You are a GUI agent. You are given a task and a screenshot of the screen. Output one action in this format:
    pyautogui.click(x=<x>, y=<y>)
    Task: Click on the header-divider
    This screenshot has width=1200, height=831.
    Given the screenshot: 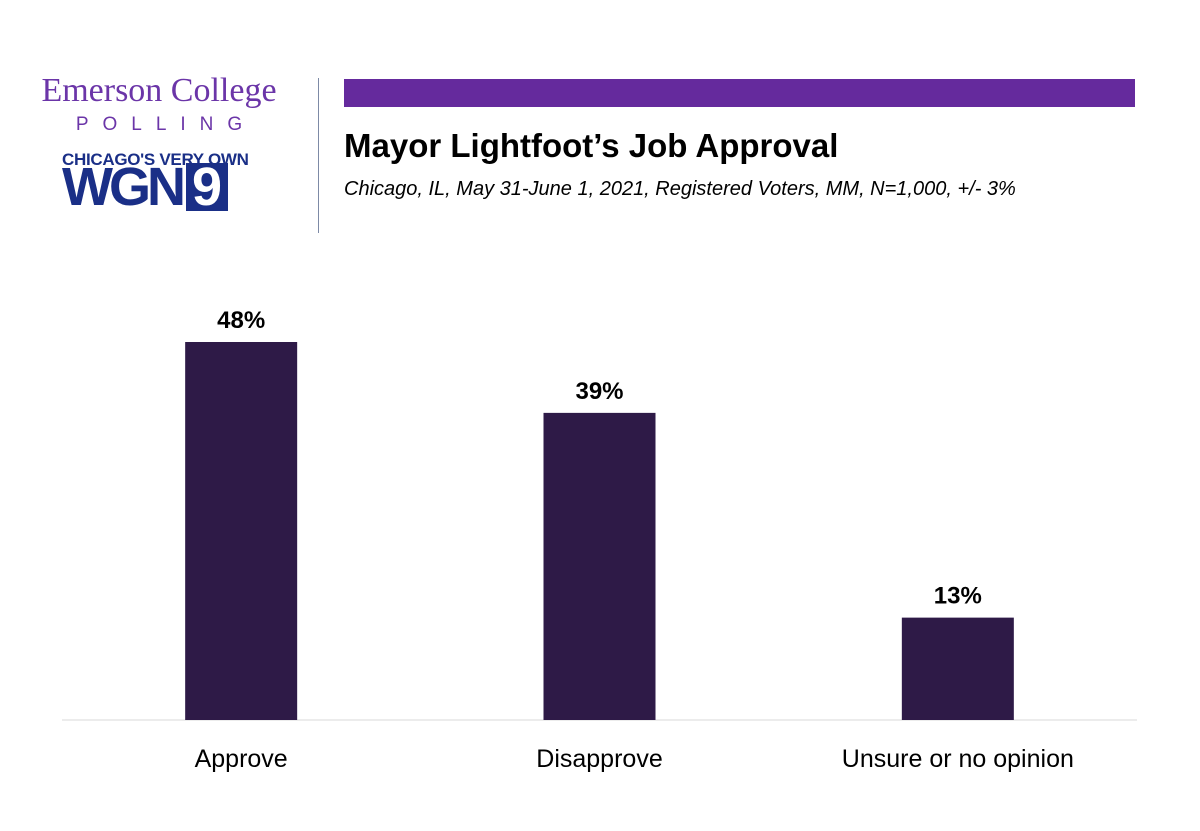 What is the action you would take?
    pyautogui.click(x=318, y=155)
    